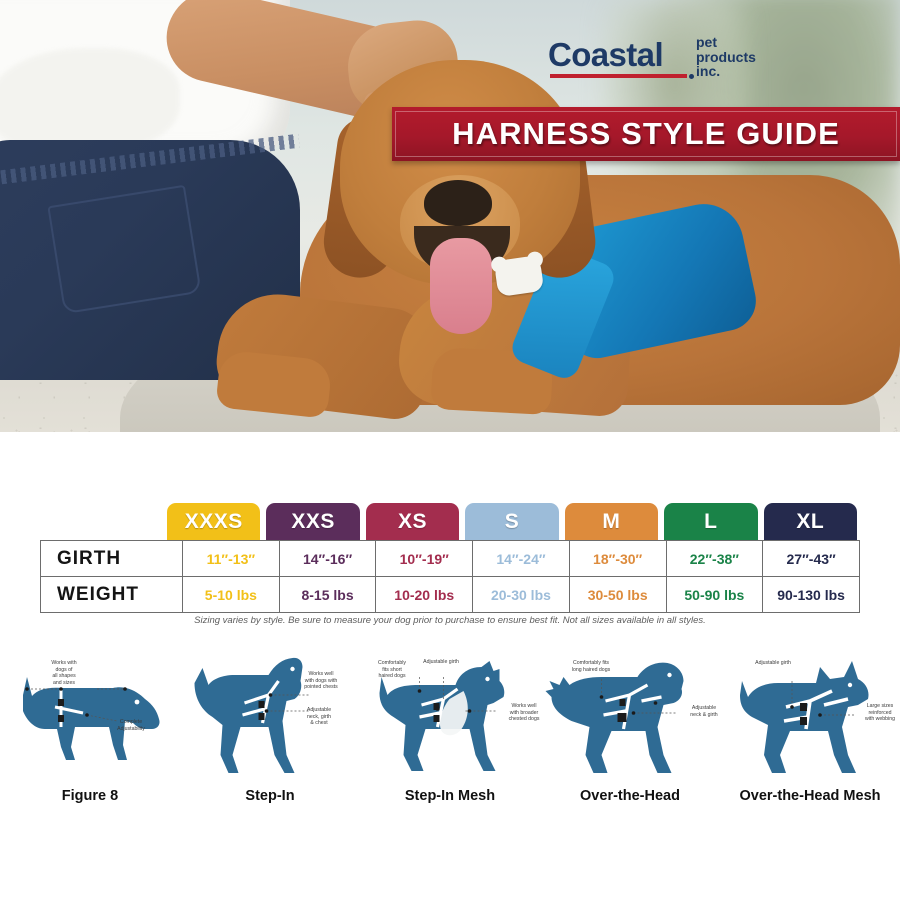  Describe the element at coordinates (714, 558) in the screenshot. I see `cell-girth-l: 22″-38″` at that location.